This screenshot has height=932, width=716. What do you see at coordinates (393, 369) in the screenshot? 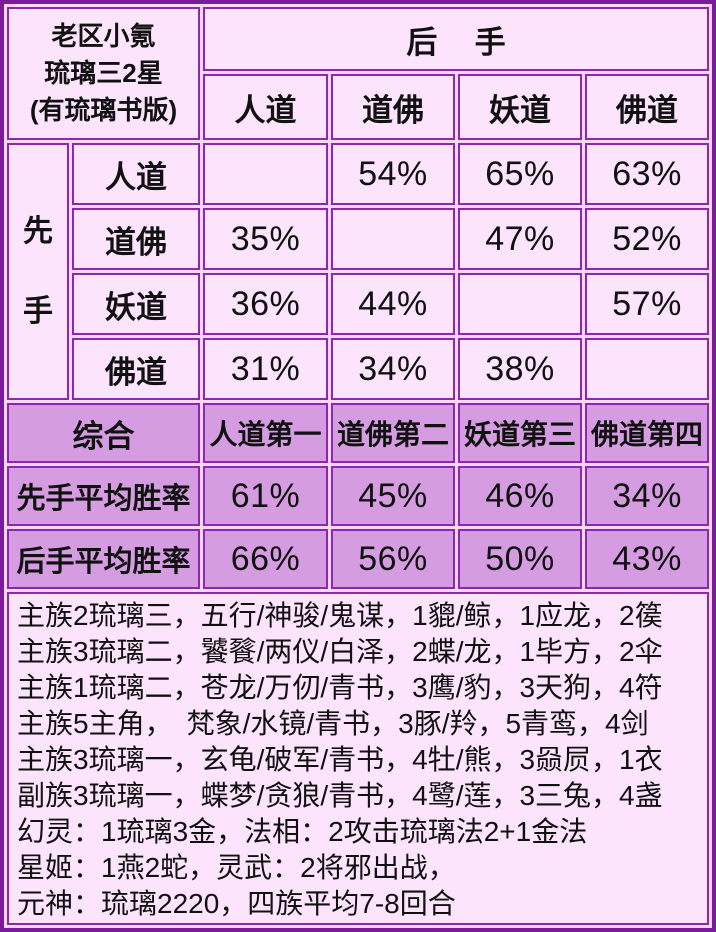
I see `matrix-cell: 34%` at bounding box center [393, 369].